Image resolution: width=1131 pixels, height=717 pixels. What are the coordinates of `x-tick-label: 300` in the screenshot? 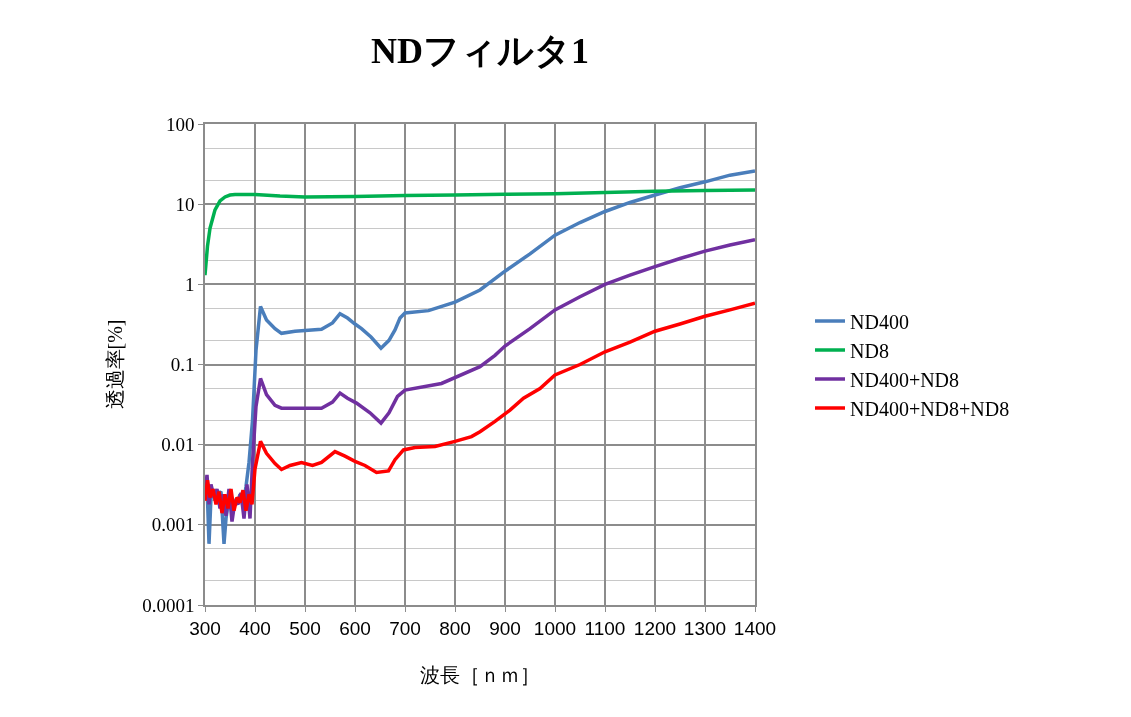 It's located at (205, 628).